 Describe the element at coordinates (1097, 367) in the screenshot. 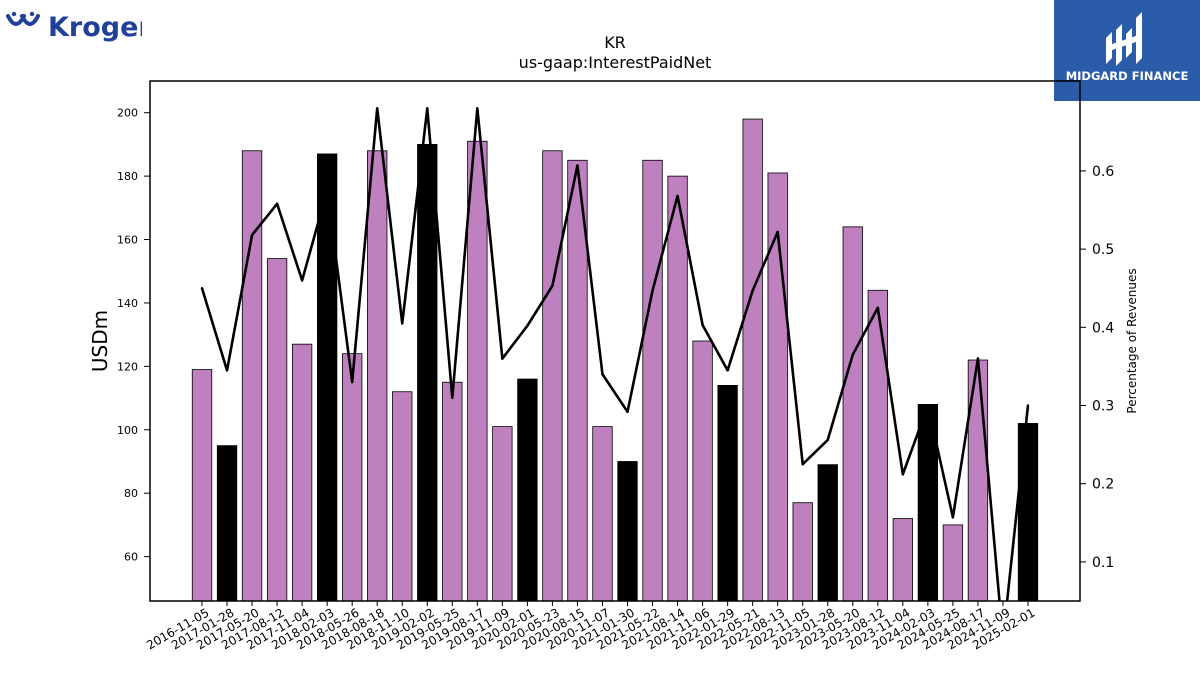

I see `y-axis-right: 0.1 0.2 0.3 0.4 0.5 0.6` at that location.